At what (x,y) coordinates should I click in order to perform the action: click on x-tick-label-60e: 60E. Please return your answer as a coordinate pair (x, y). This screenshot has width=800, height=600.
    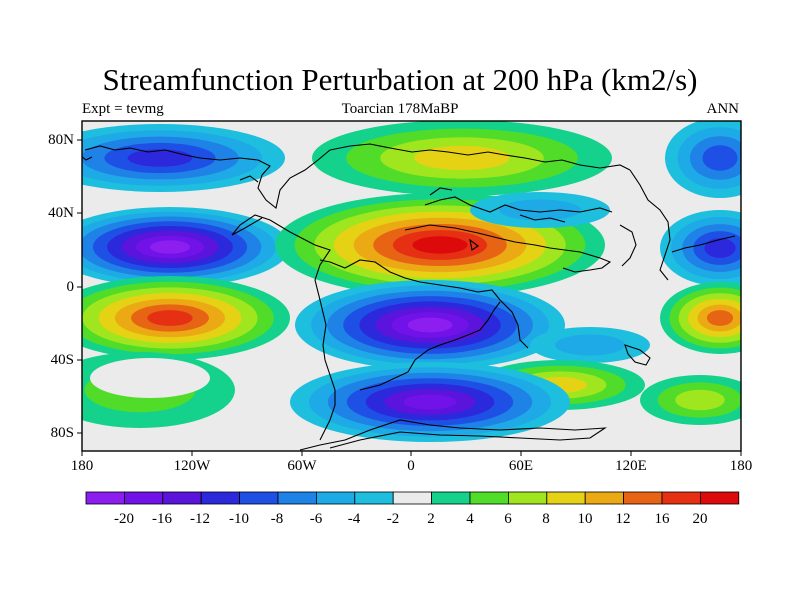
    Looking at the image, I should click on (521, 466).